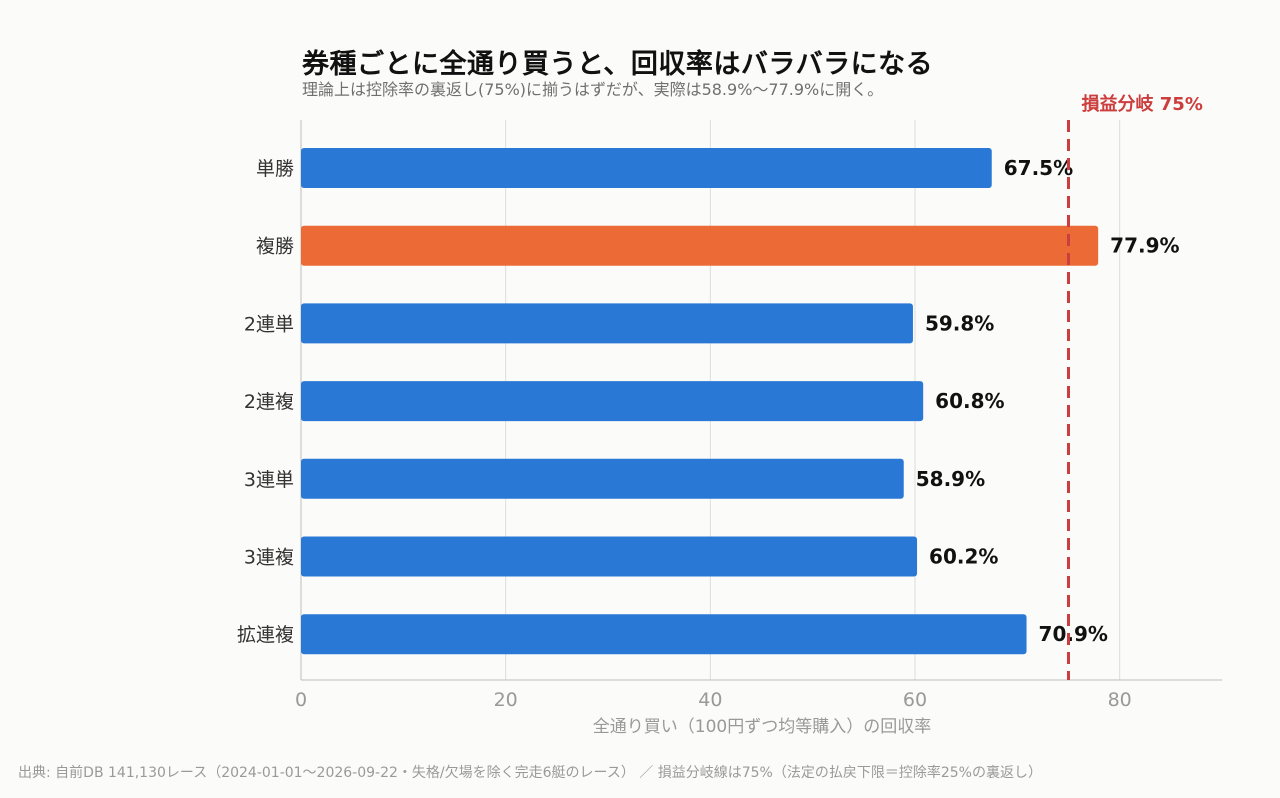 The height and width of the screenshot is (798, 1280). Describe the element at coordinates (963, 557) in the screenshot. I see `data-label: 60.2%` at that location.